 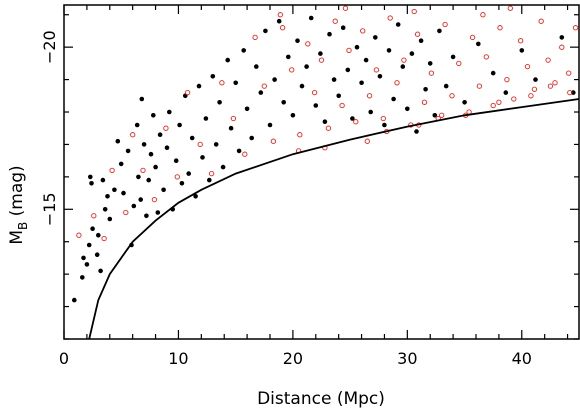 I want to click on y-axis-title: MB (mag), so click(x=18, y=204).